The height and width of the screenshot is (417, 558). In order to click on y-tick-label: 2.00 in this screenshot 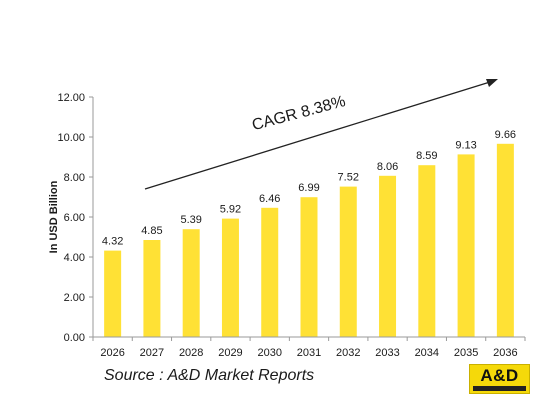, I will do `click(74, 298)`.